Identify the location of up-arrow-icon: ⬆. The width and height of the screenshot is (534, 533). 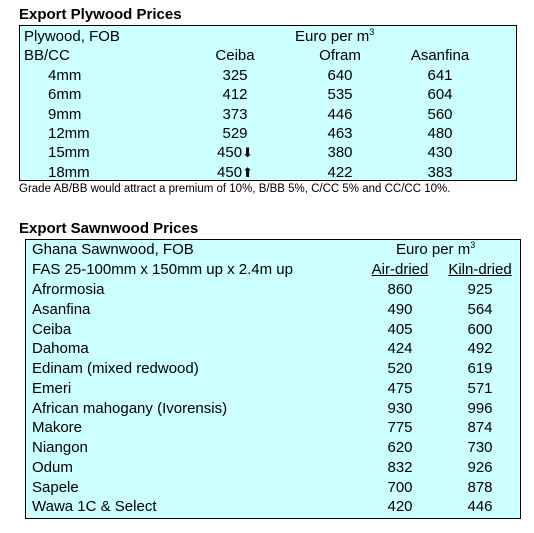
(247, 172).